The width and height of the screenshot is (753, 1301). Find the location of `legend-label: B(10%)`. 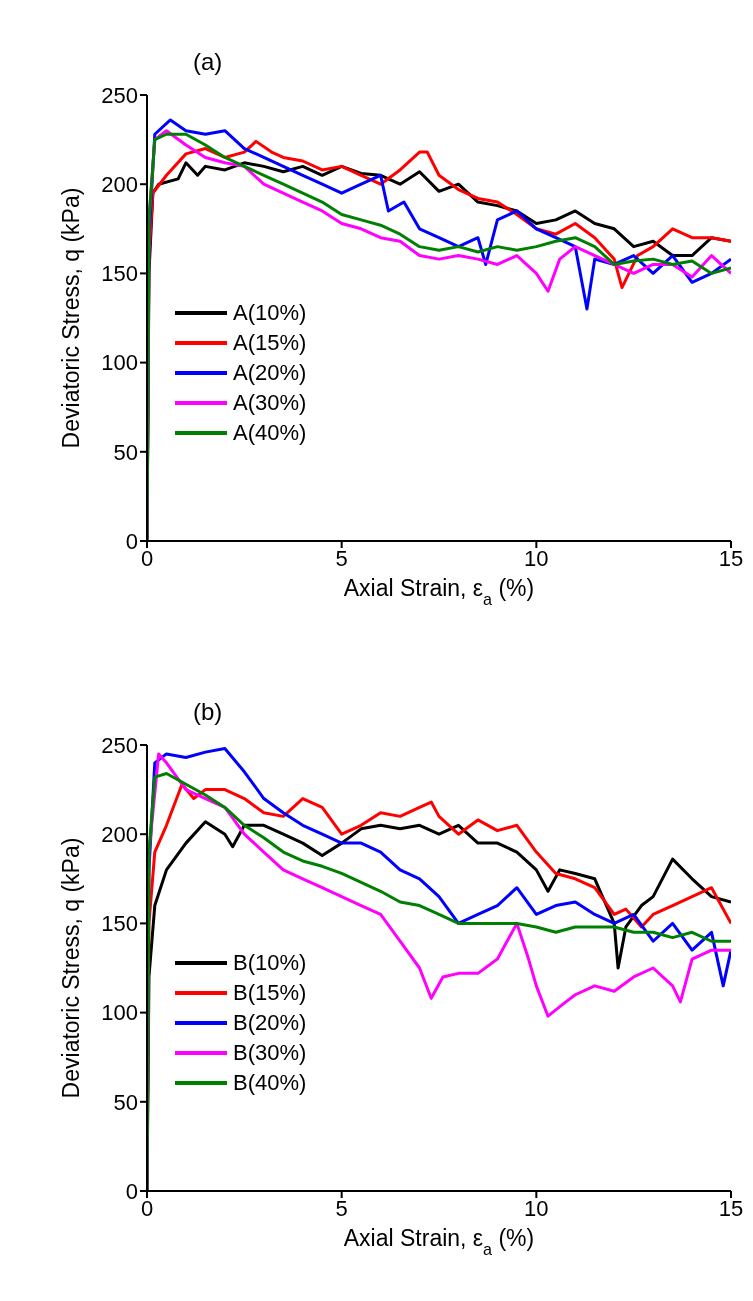

legend-label: B(10%) is located at coordinates (270, 963).